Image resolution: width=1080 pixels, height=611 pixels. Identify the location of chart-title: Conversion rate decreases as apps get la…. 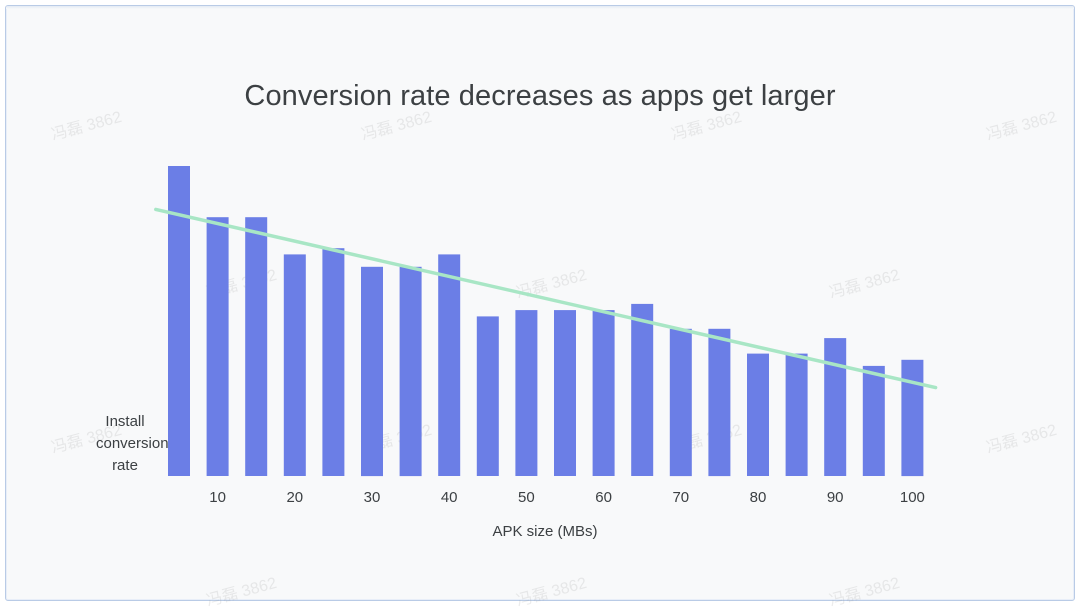
(540, 96).